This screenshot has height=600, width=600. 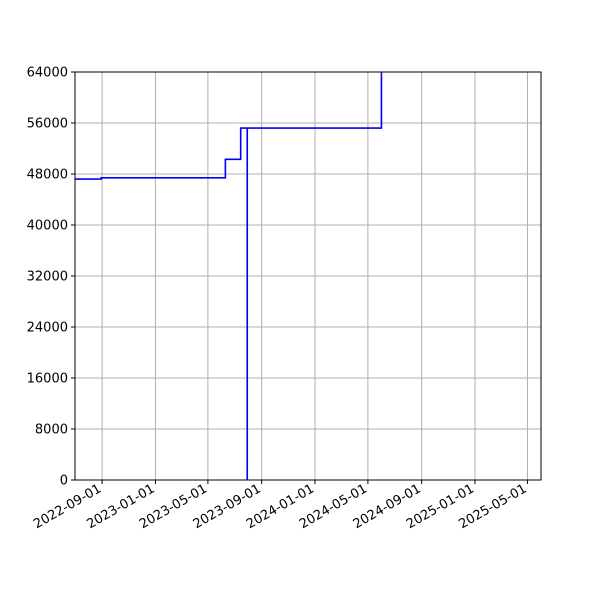 I want to click on y-tick-label: 16000, so click(x=47, y=379).